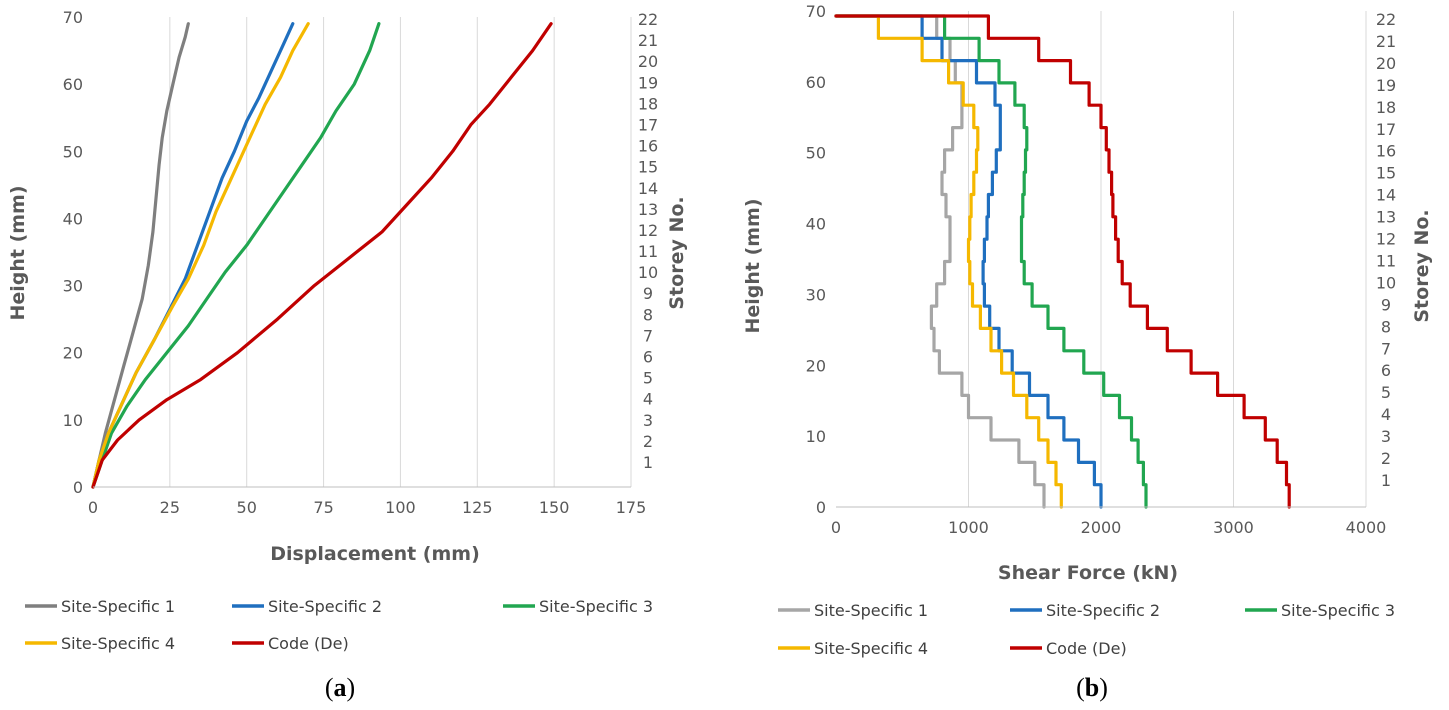  I want to click on x-tick-label: 100, so click(400, 507).